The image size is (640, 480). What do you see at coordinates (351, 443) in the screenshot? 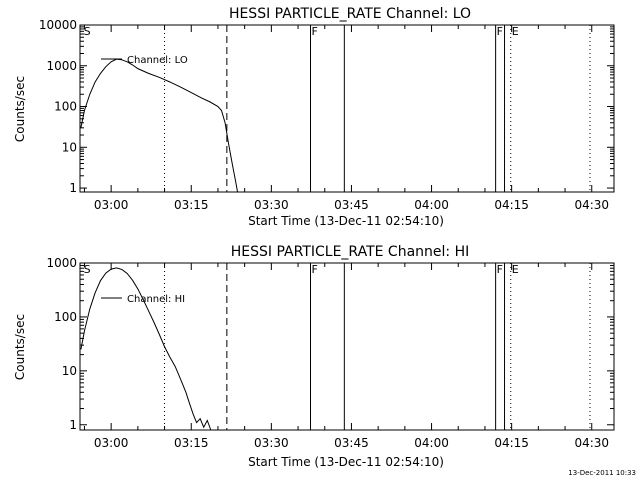
I see `panel-hi-x-tick-label: 03:45` at bounding box center [351, 443].